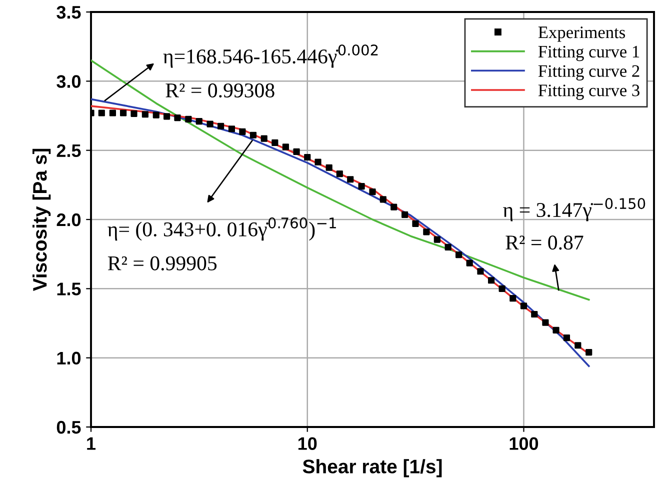  Describe the element at coordinates (162, 263) in the screenshot. I see `annotation: R² = 0.99905` at that location.